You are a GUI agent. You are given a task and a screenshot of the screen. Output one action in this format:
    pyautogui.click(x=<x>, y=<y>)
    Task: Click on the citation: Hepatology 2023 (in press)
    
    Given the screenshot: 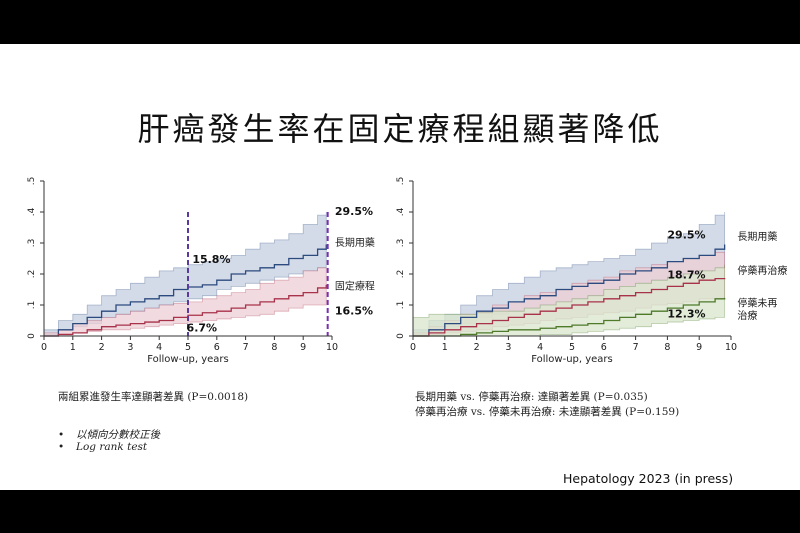 What is the action you would take?
    pyautogui.click(x=648, y=478)
    